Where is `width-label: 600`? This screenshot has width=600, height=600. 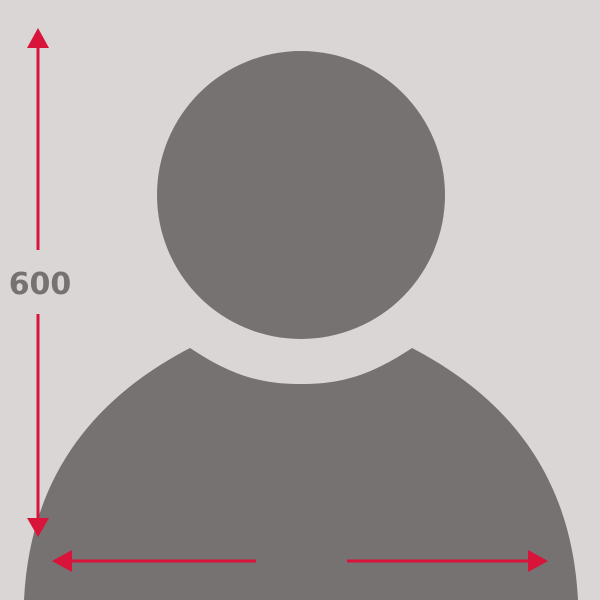 width-label: 600 is located at coordinates (302, 563).